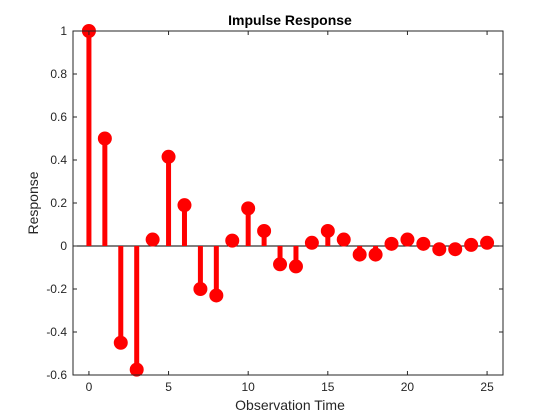  I want to click on x-tick-label: 10, so click(249, 387).